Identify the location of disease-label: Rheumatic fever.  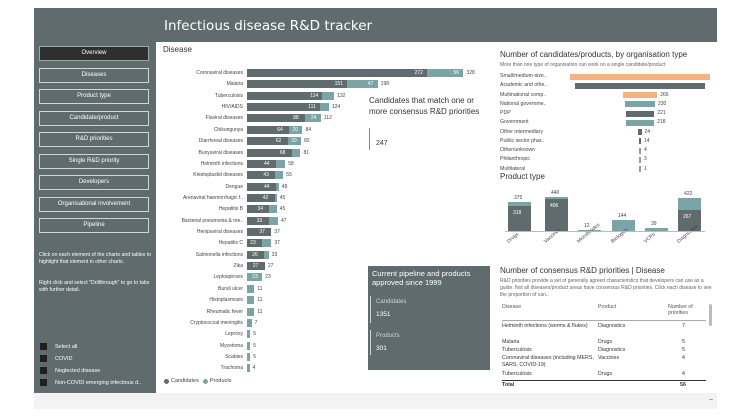
(224, 311).